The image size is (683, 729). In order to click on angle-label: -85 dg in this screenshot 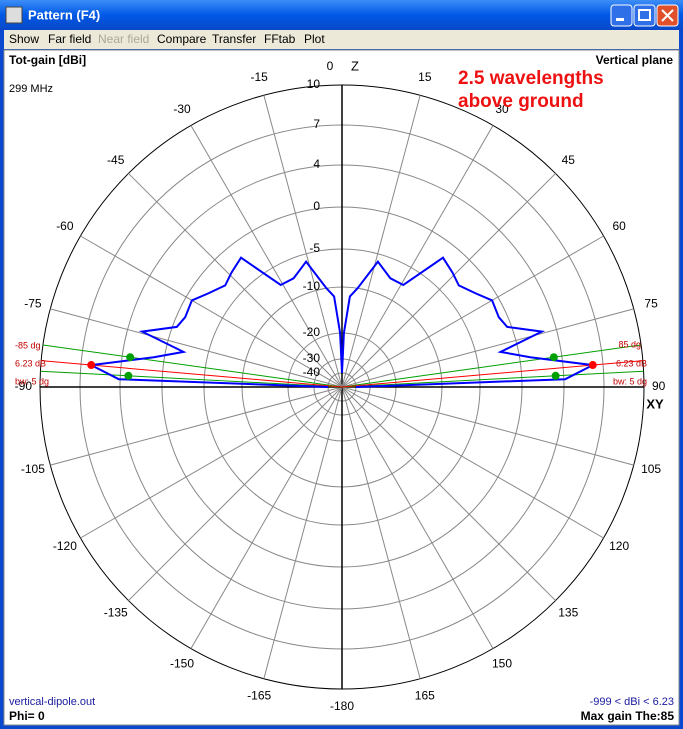, I will do `click(28, 345)`.